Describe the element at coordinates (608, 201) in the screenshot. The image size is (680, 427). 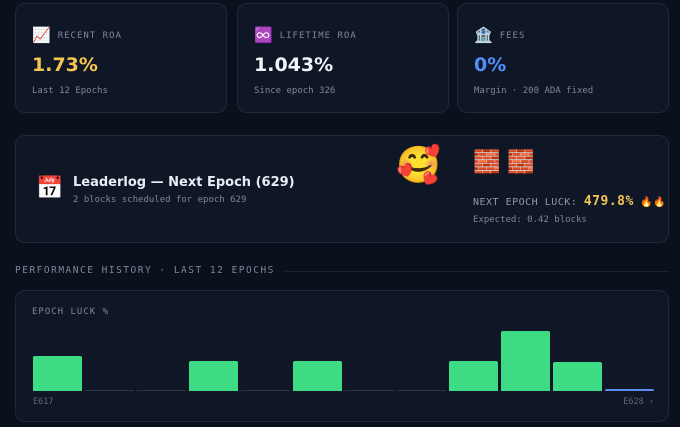
I see `luck-value: 479.8%` at that location.